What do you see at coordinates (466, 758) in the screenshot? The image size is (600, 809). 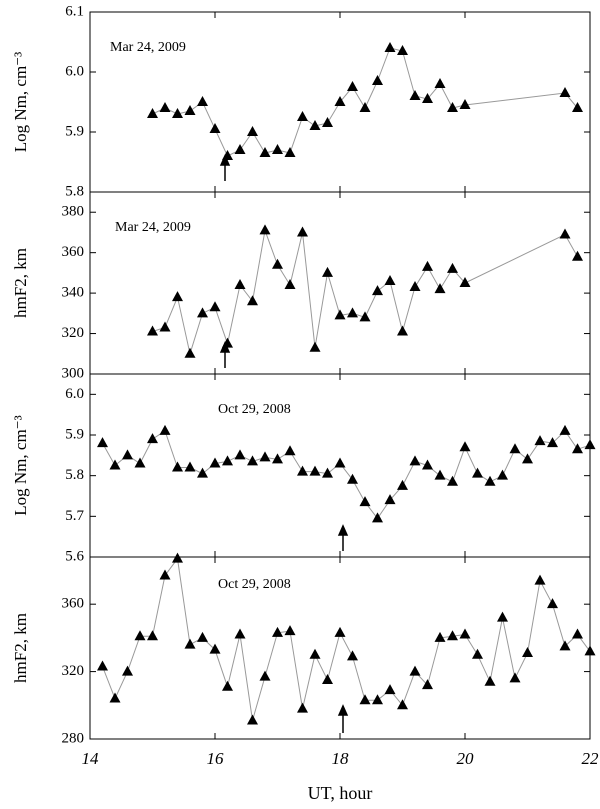 I see `x-tick-label: 20` at bounding box center [466, 758].